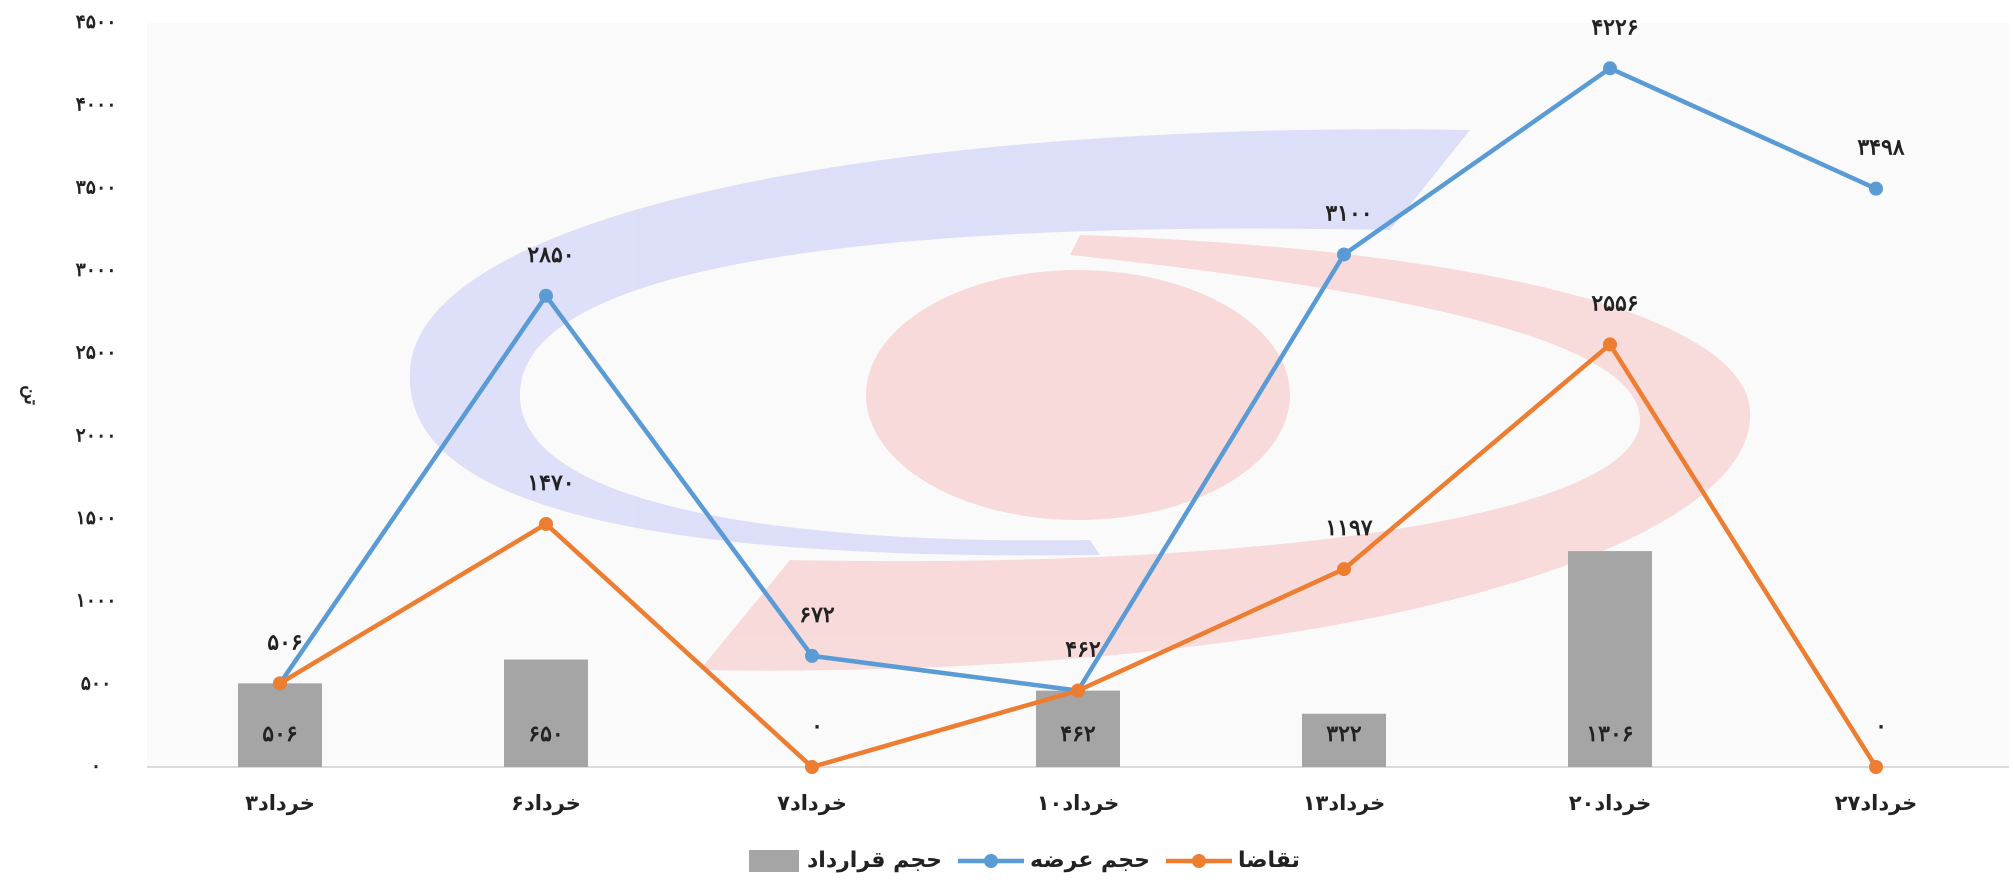  What do you see at coordinates (1344, 803) in the screenshot?
I see `x-tick-label: ۱۳خرداد` at bounding box center [1344, 803].